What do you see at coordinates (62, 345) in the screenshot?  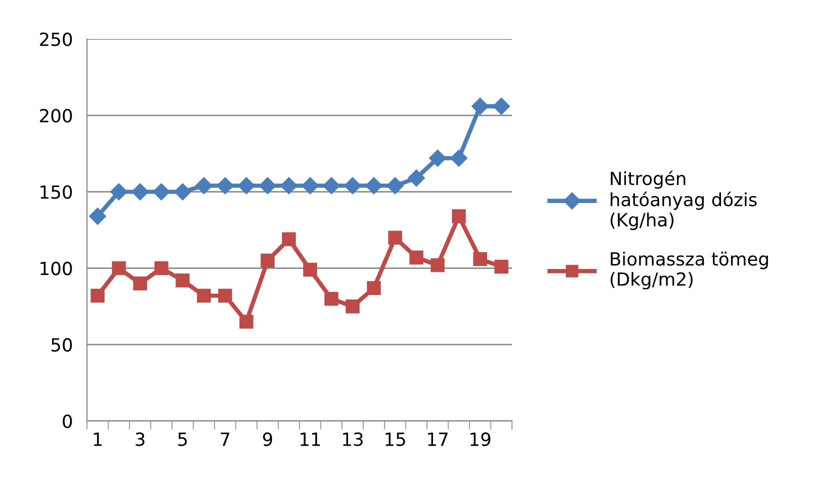 I see `y-tick-label: 50` at bounding box center [62, 345].